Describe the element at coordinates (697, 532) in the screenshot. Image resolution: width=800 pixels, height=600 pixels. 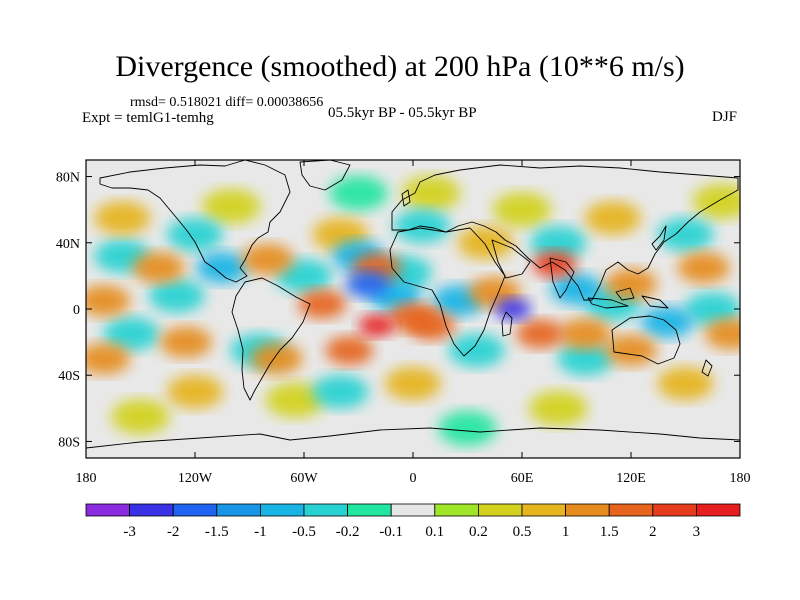
I see `colorbar-label: 3` at that location.